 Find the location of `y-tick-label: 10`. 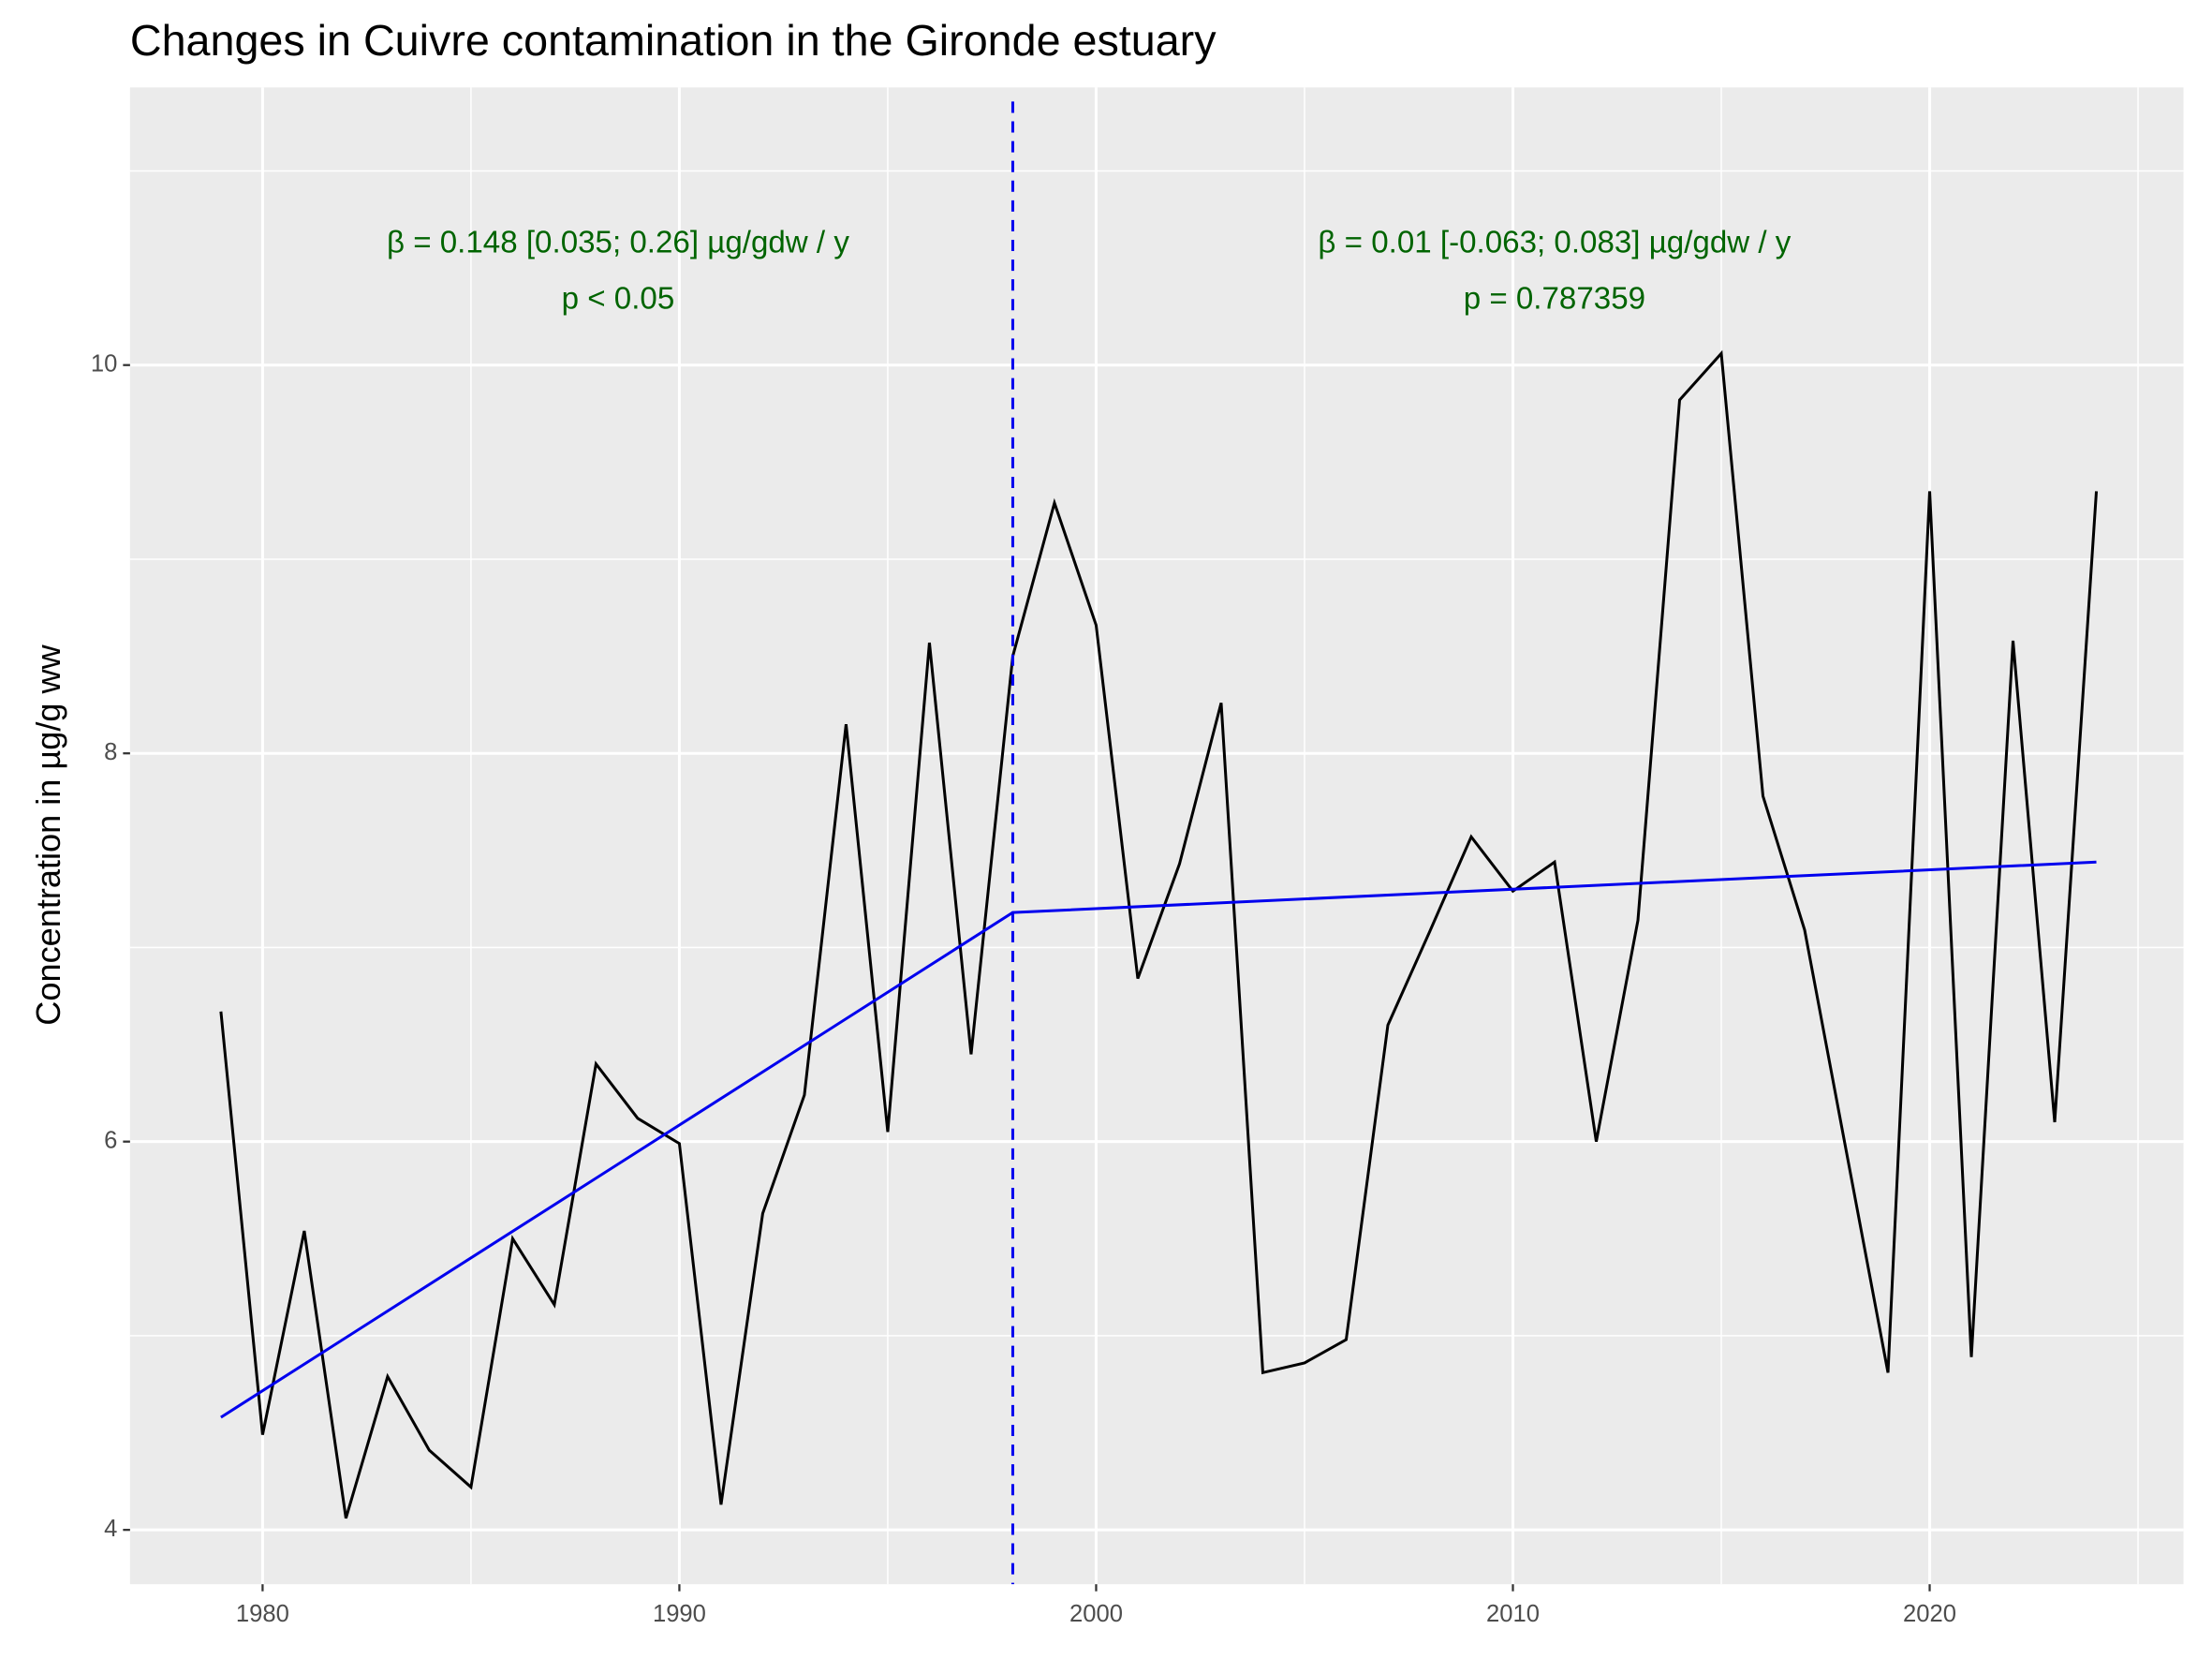

y-tick-label: 10 is located at coordinates (104, 364).